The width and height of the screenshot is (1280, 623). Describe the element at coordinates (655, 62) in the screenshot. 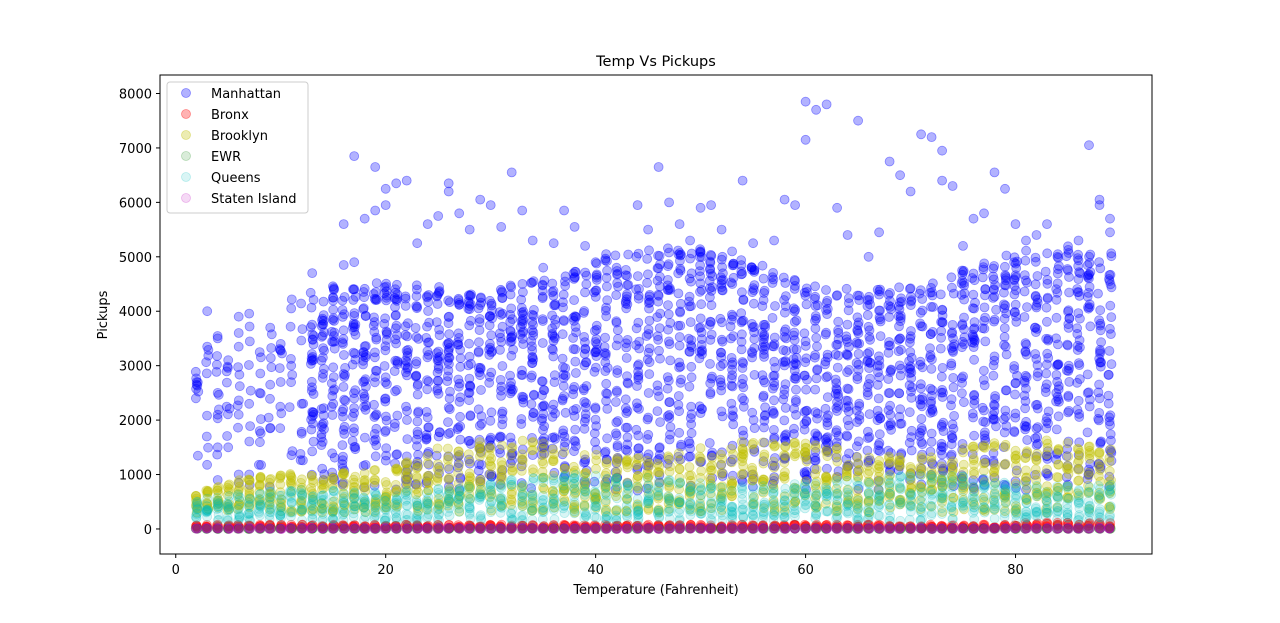

I see `chart-title: Temp Vs Pickups` at that location.